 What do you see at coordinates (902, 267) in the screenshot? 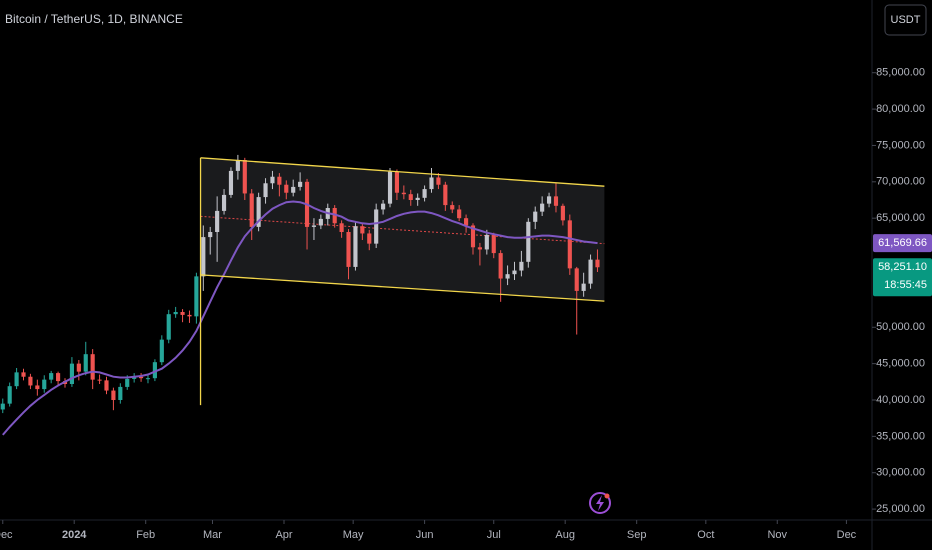
I see `price-label: 58,251.10` at bounding box center [902, 267].